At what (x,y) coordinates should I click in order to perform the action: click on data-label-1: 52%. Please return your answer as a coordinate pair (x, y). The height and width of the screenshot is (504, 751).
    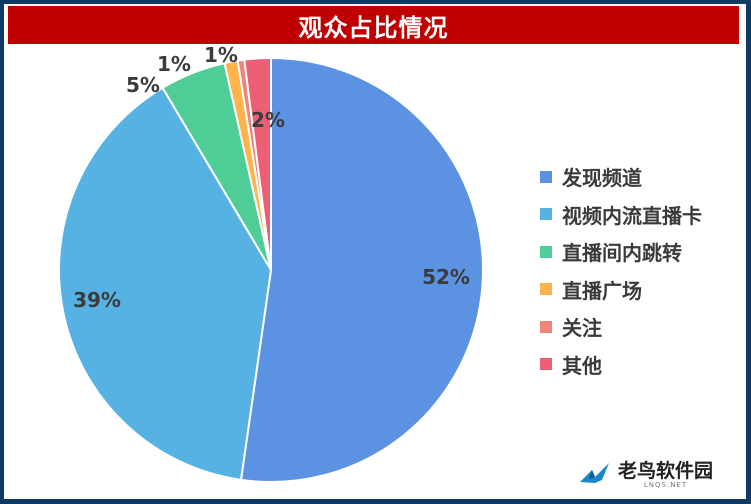
    Looking at the image, I should click on (446, 277).